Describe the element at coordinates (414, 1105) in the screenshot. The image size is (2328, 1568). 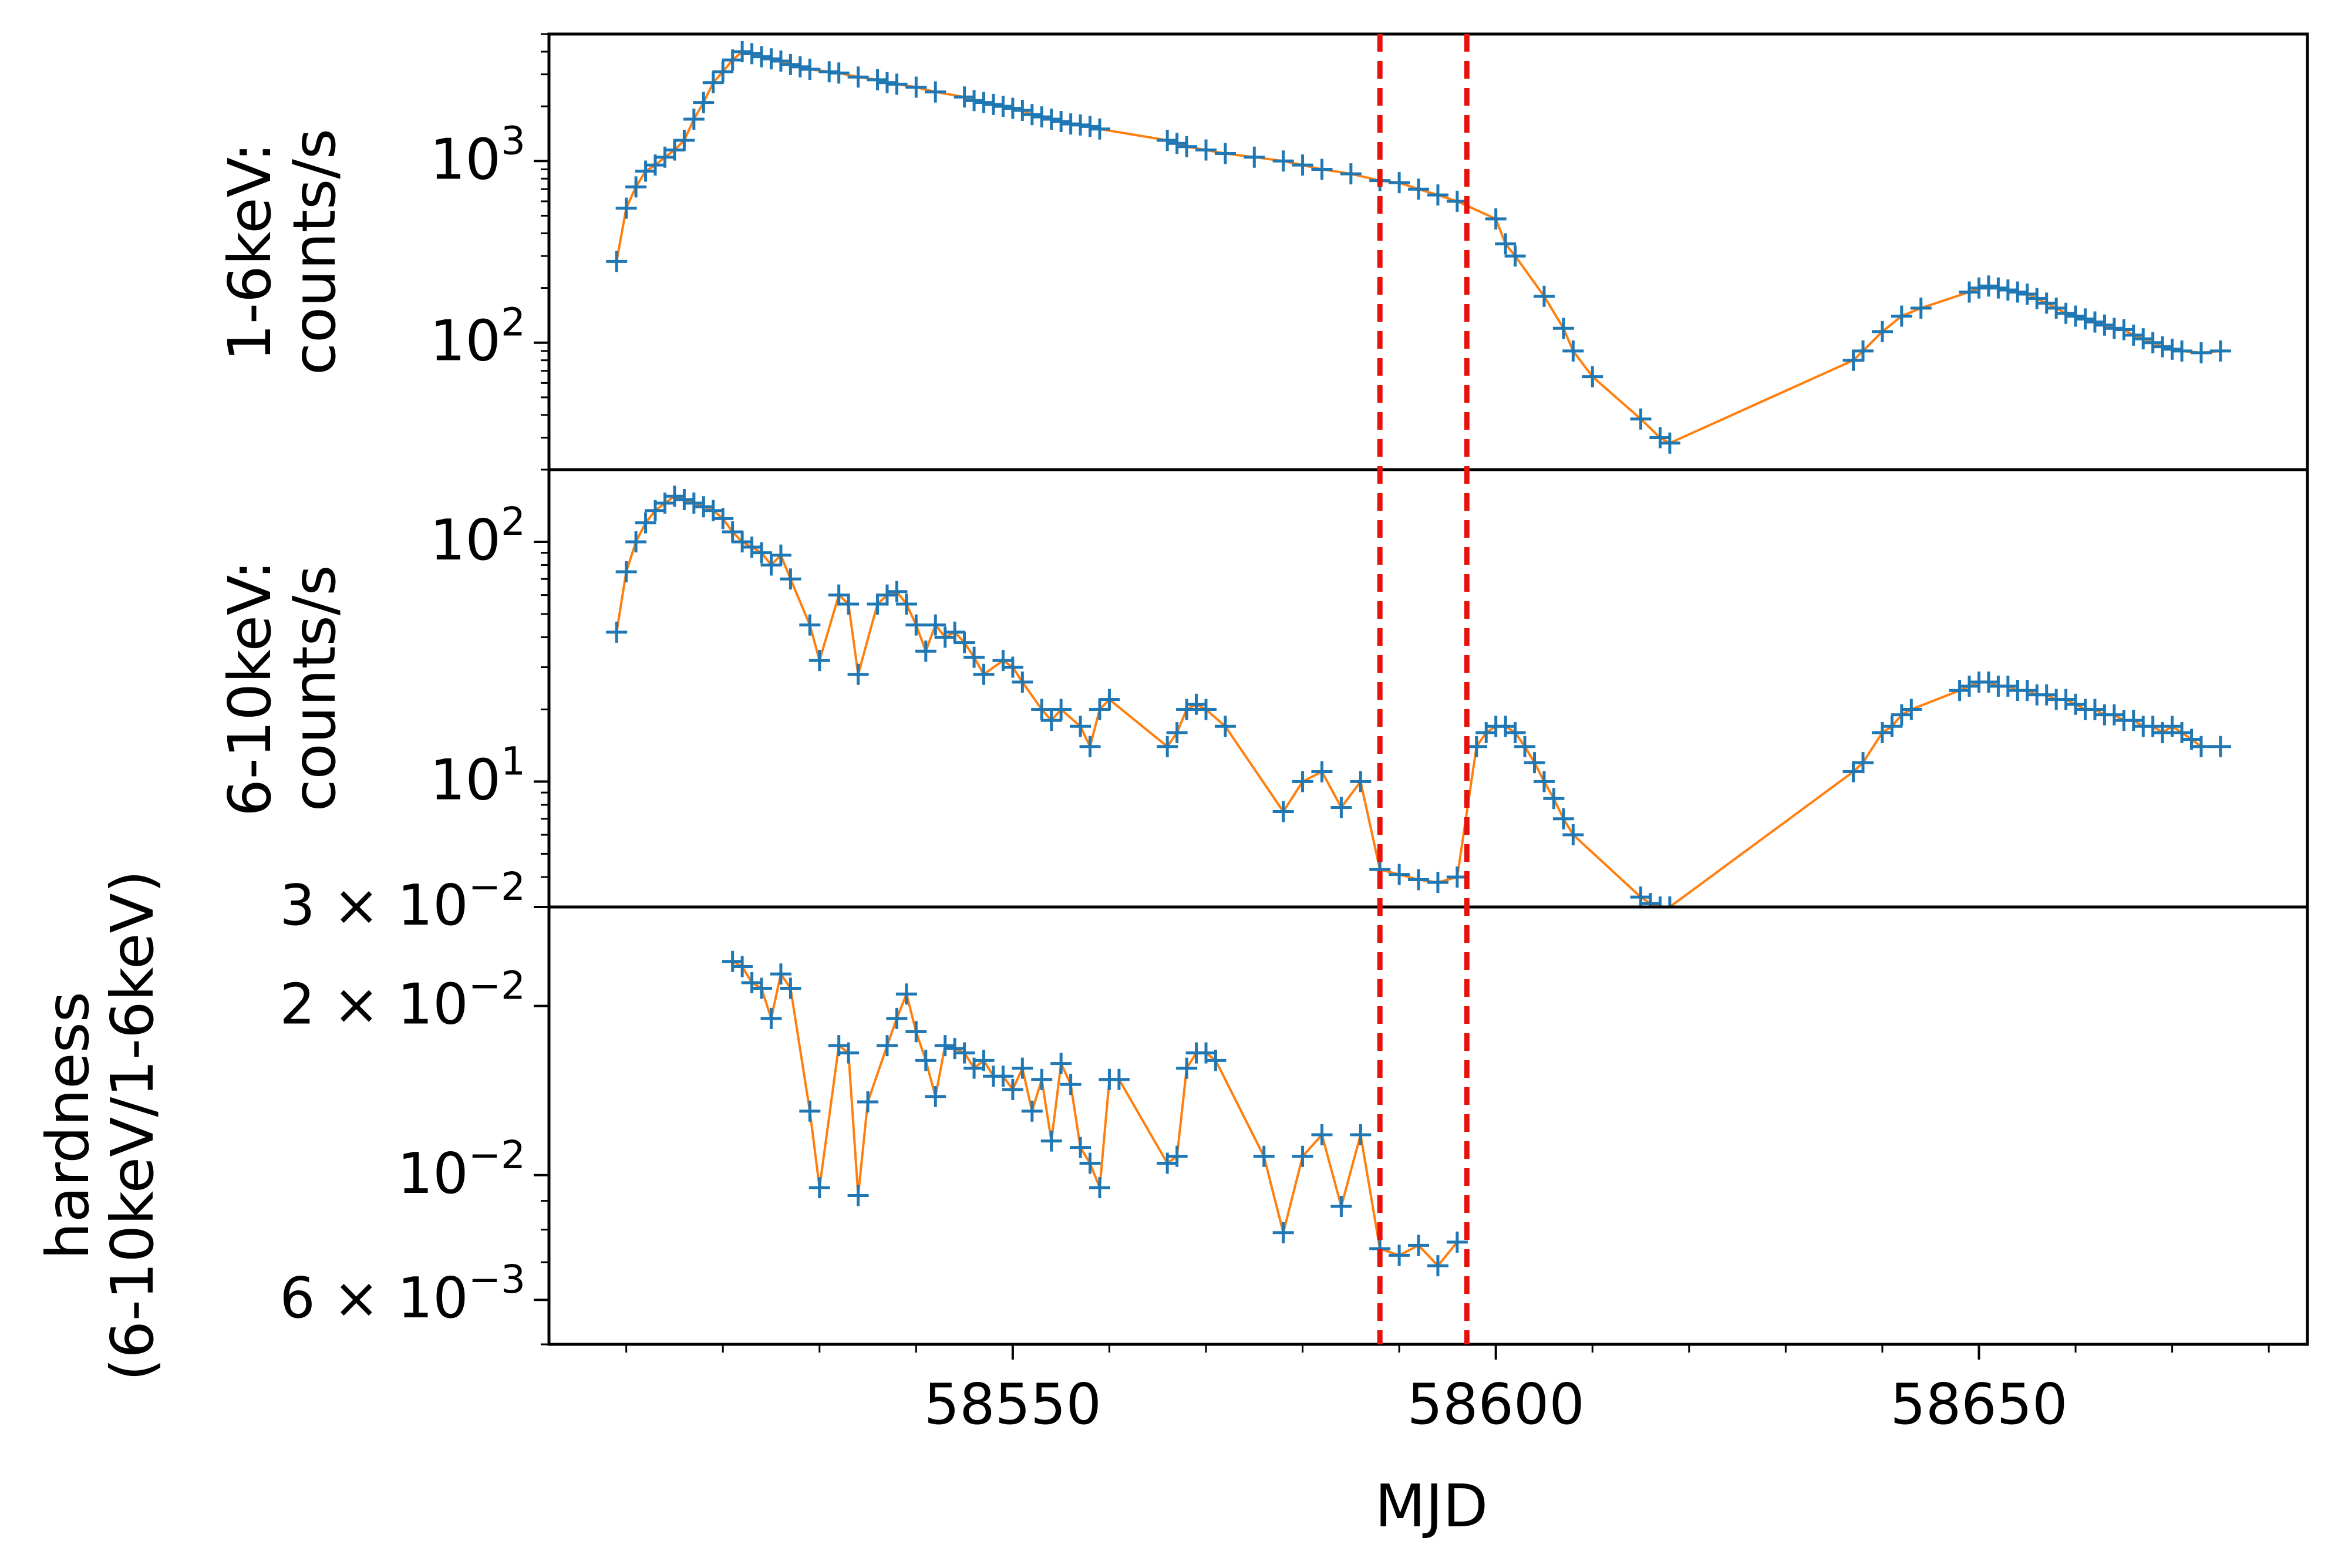
I see `panel-hardness-ticks: 6 × 10−3 10−2 2 × 10−2 3 × 10−2` at that location.